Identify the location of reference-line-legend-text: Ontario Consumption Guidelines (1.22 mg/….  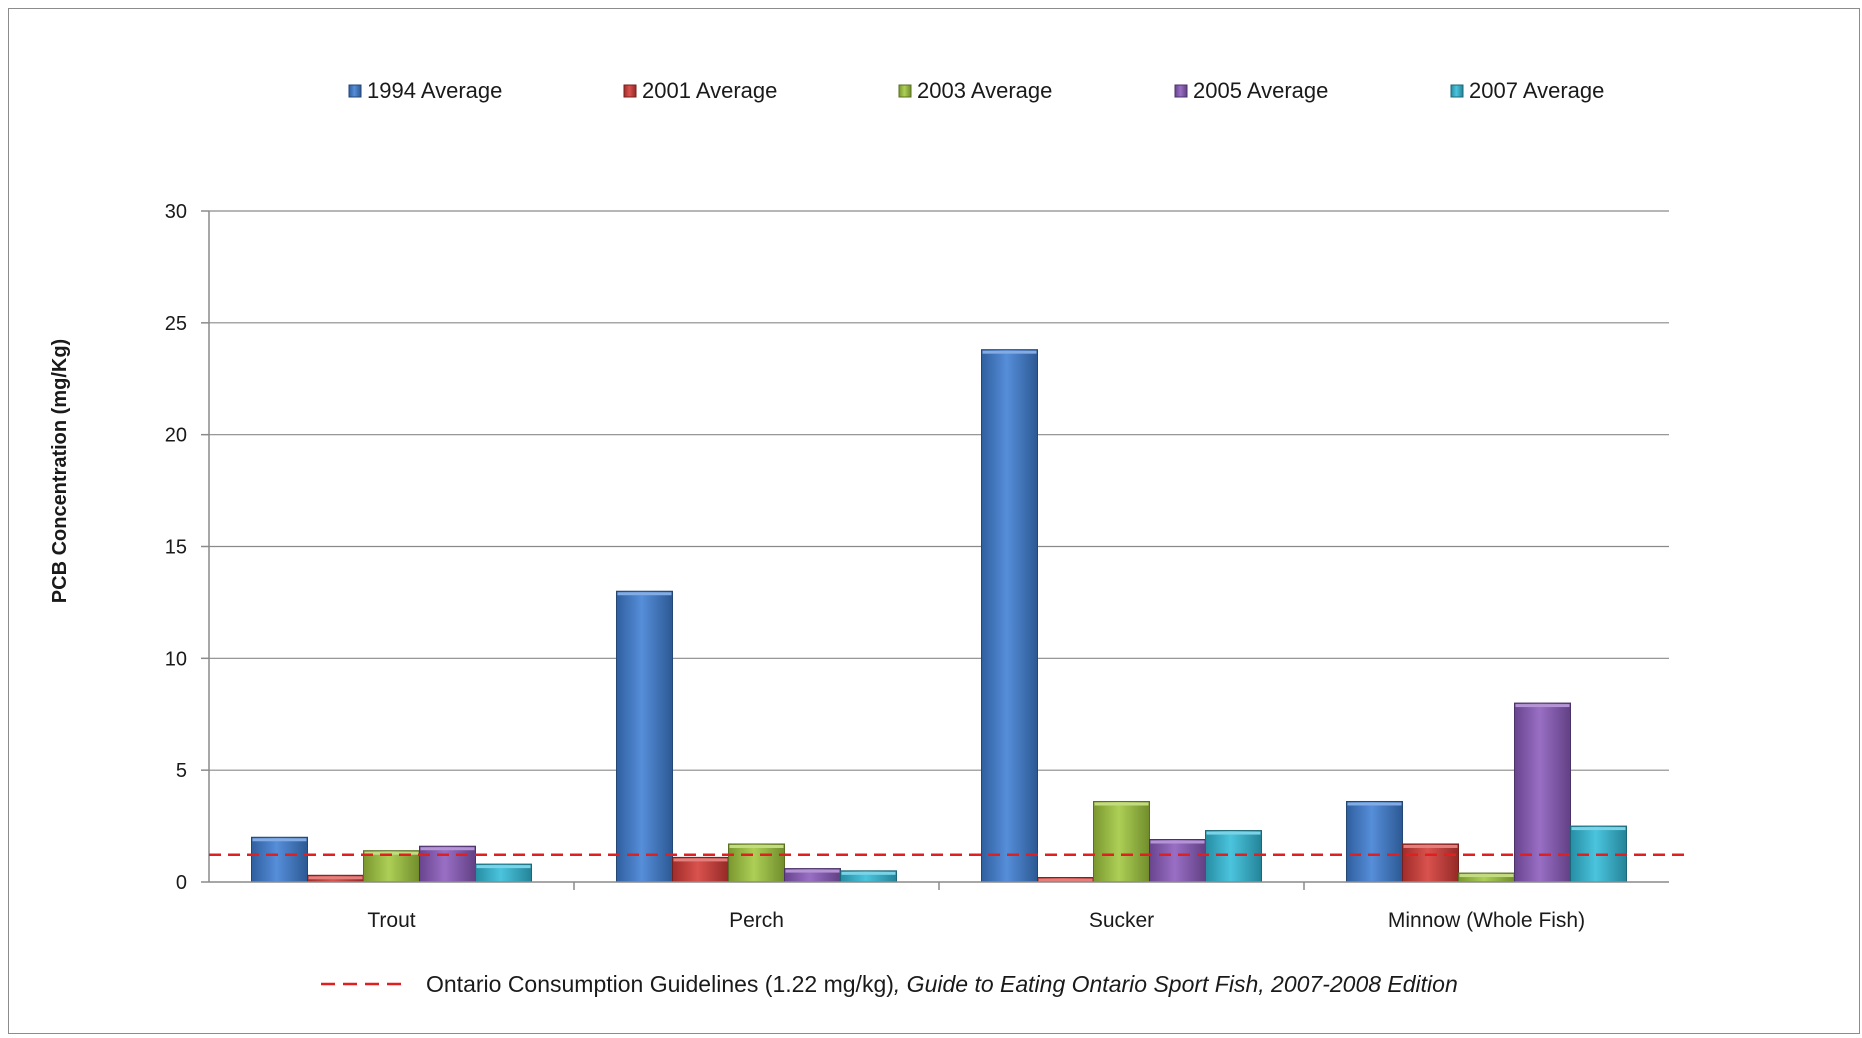
(942, 984).